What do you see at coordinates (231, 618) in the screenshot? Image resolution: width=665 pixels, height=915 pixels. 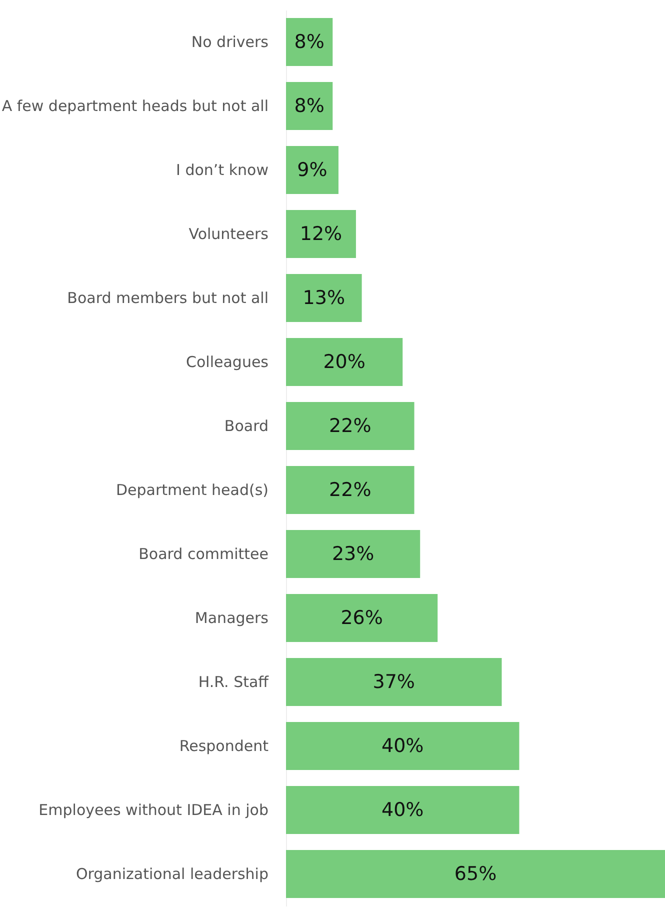 I see `y-tick-label: Managers` at bounding box center [231, 618].